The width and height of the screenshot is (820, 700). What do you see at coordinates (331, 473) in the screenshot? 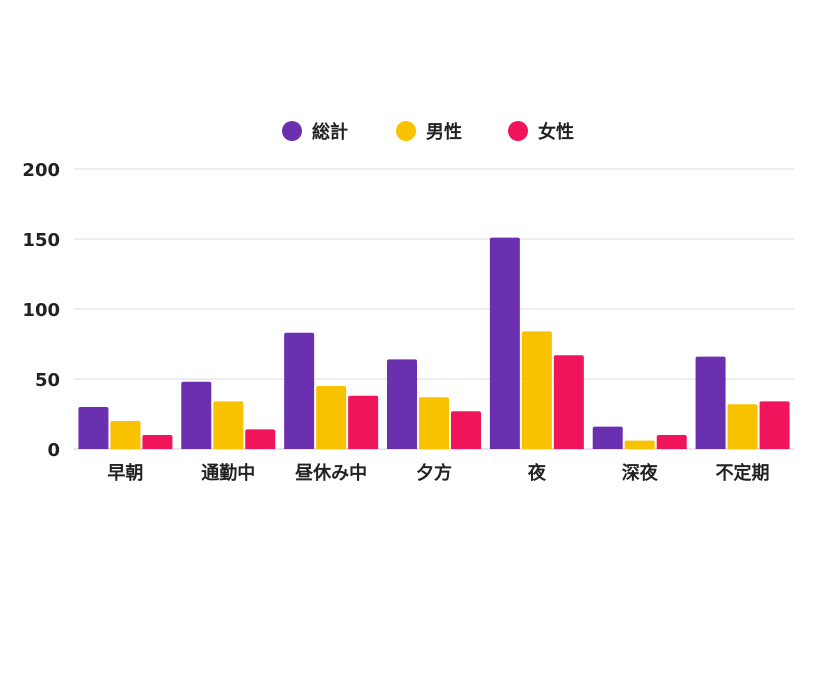
I see `x-category-label: 昼休み中` at bounding box center [331, 473].